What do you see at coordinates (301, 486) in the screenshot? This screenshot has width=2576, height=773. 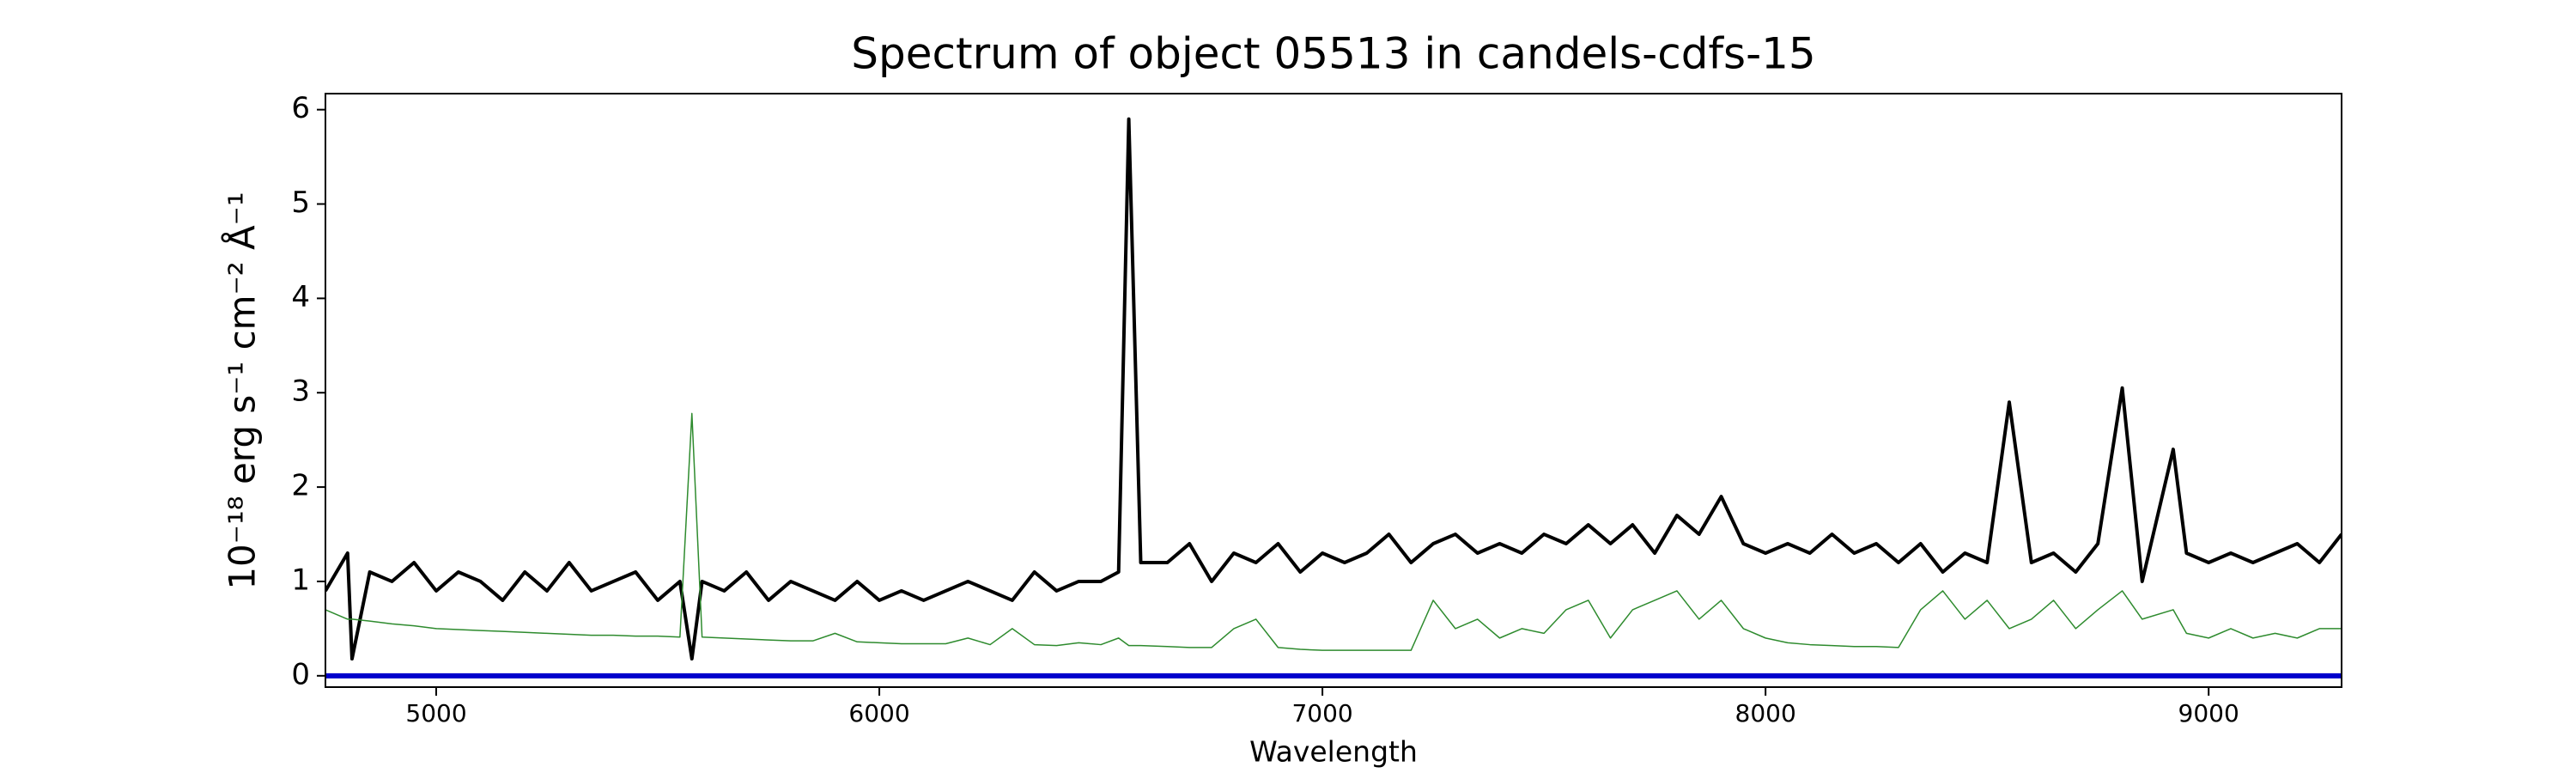 I see `y-tick-label: 2` at bounding box center [301, 486].